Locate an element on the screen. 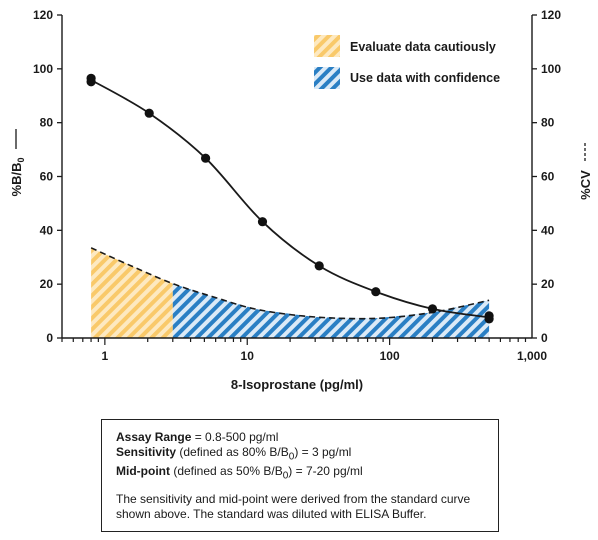 This screenshot has width=598, height=540. y-axis-title-left: %B/B0 is located at coordinates (17, 162).